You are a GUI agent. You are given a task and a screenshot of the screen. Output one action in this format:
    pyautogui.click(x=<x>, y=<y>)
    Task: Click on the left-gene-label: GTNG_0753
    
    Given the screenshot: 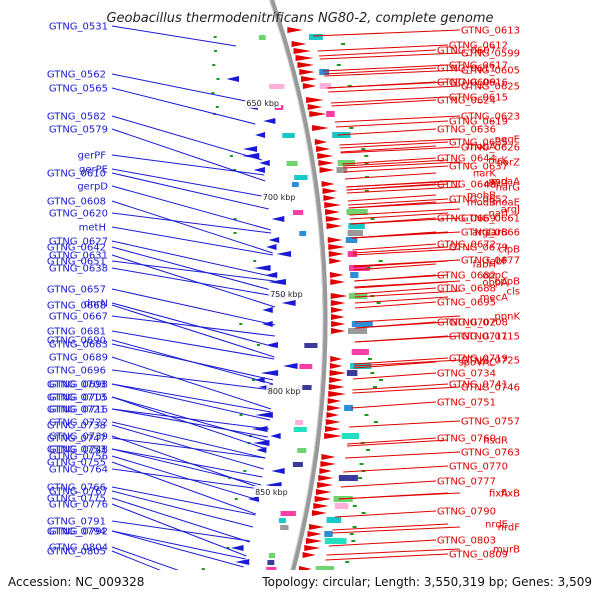 What is the action you would take?
    pyautogui.click(x=76, y=450)
    